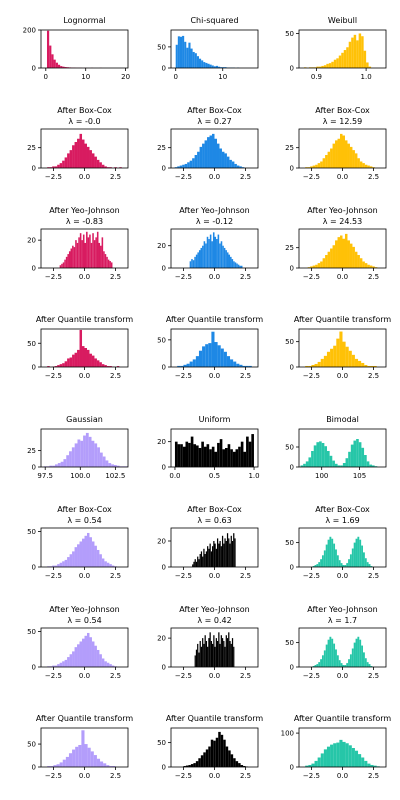  Describe the element at coordinates (215, 419) in the screenshot. I see `chart-title: Uniform` at that location.